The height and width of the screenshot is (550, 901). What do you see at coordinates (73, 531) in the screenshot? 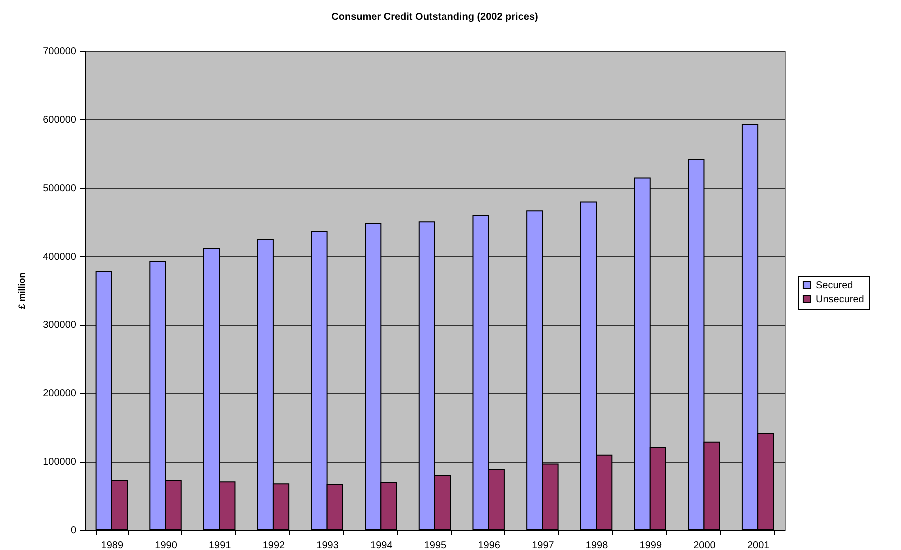
I see `y-tick-label: 0` at bounding box center [73, 531].